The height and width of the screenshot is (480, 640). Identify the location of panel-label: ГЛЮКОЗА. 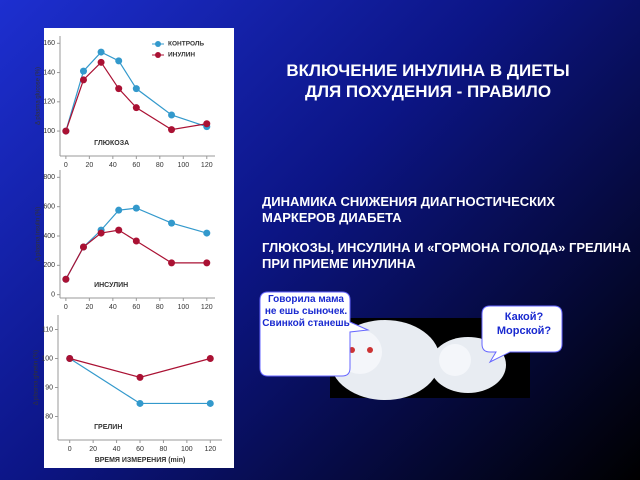
(111, 143).